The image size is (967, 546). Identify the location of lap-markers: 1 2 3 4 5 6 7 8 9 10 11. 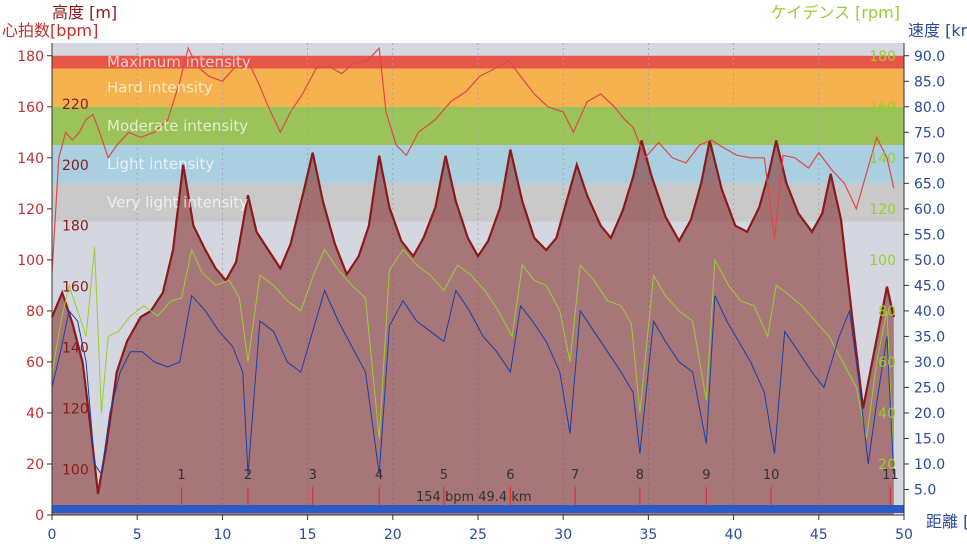
(538, 486).